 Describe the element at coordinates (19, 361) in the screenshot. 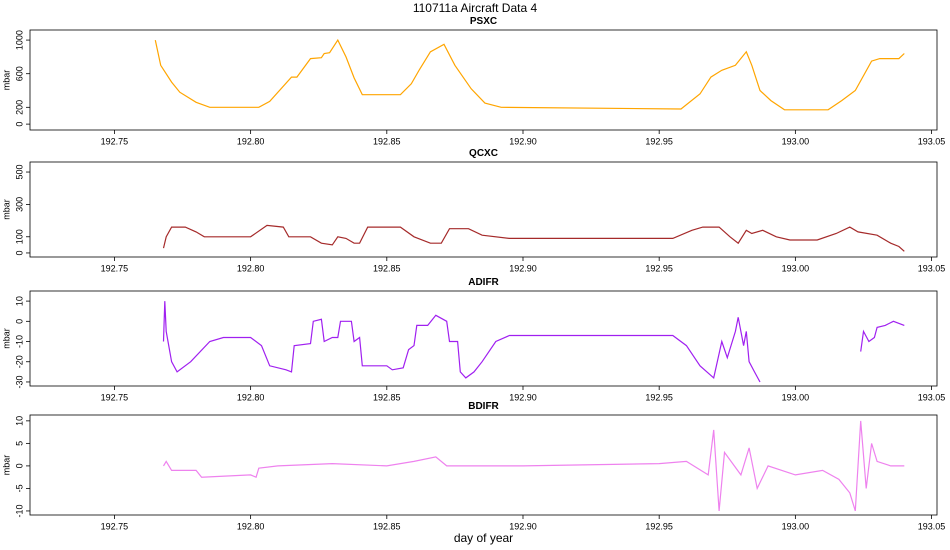

I see `y-tick-label: -20` at that location.